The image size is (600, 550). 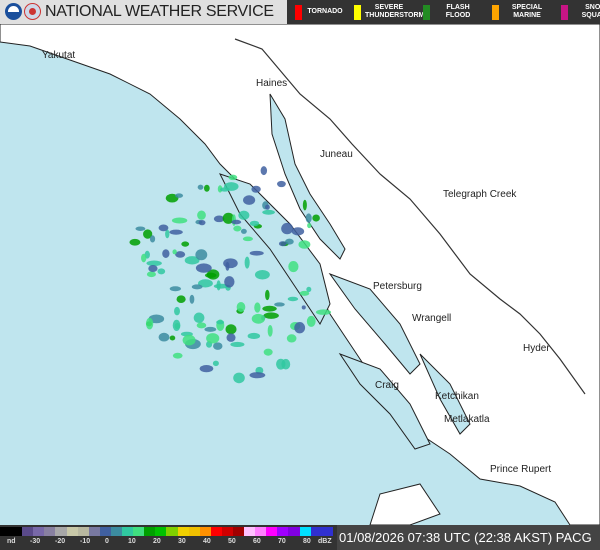 What do you see at coordinates (389, 12) in the screenshot?
I see `legend-item-severe-thunderstorm: SEVERE THUNDERSTORM` at bounding box center [389, 12].